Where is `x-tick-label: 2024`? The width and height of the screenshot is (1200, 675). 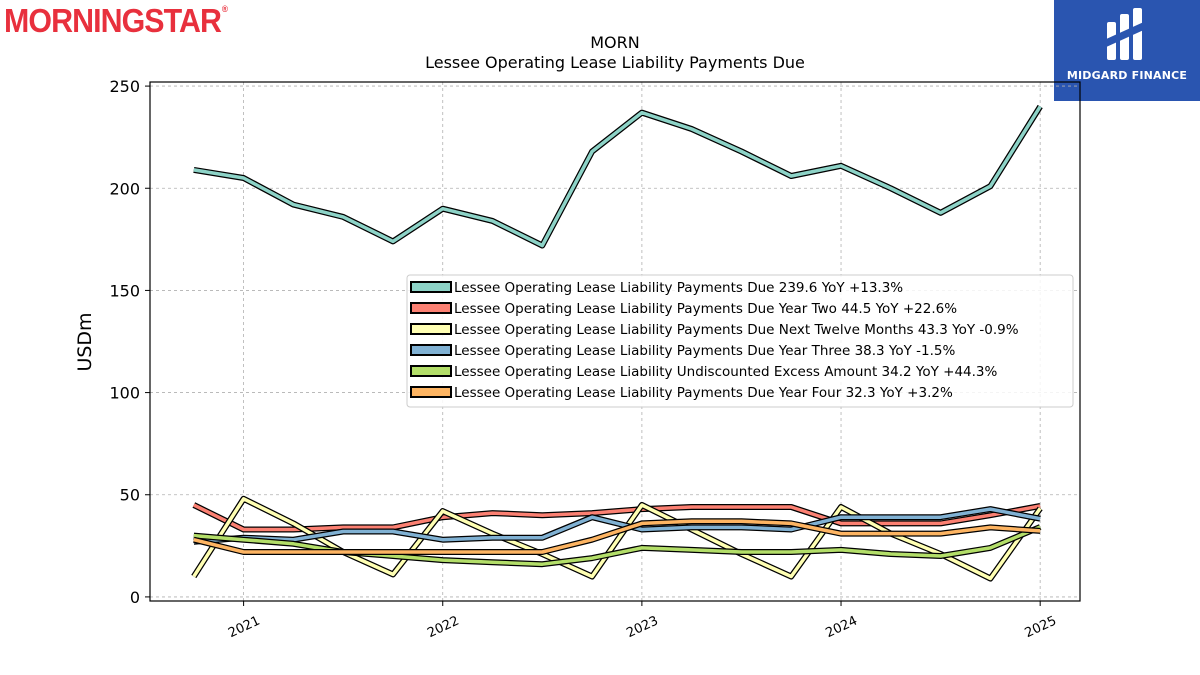
x-tick-label: 2024 is located at coordinates (841, 628).